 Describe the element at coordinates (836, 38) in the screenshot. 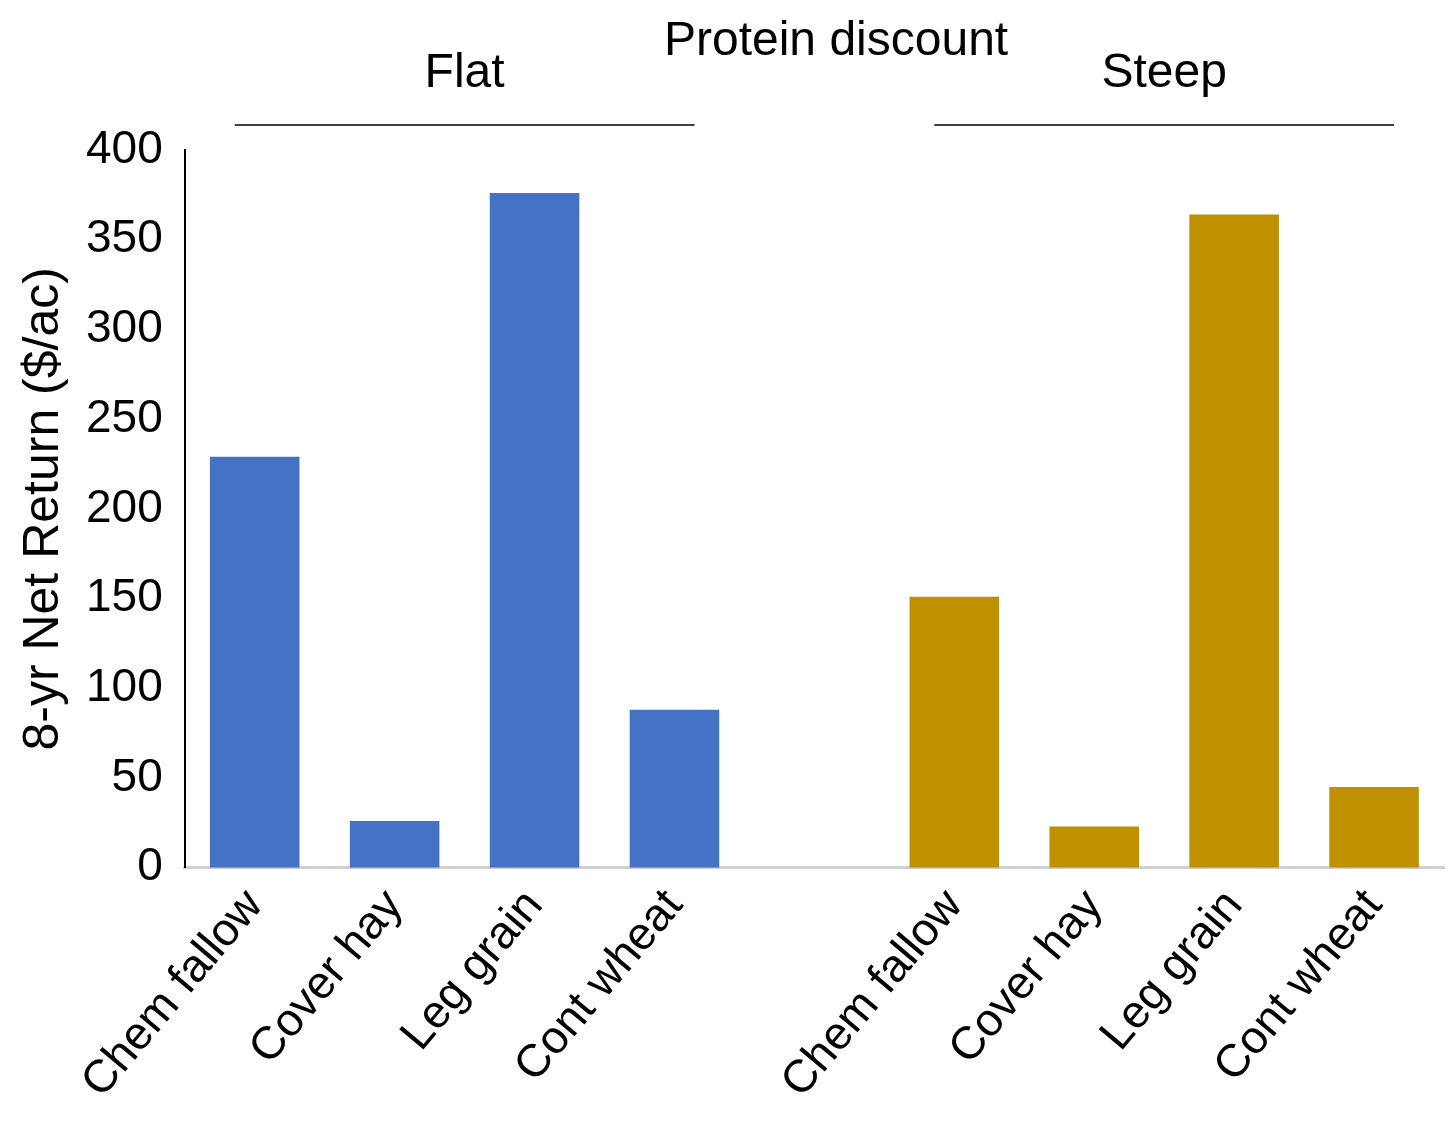

I see `chart-title: Protein discount` at that location.